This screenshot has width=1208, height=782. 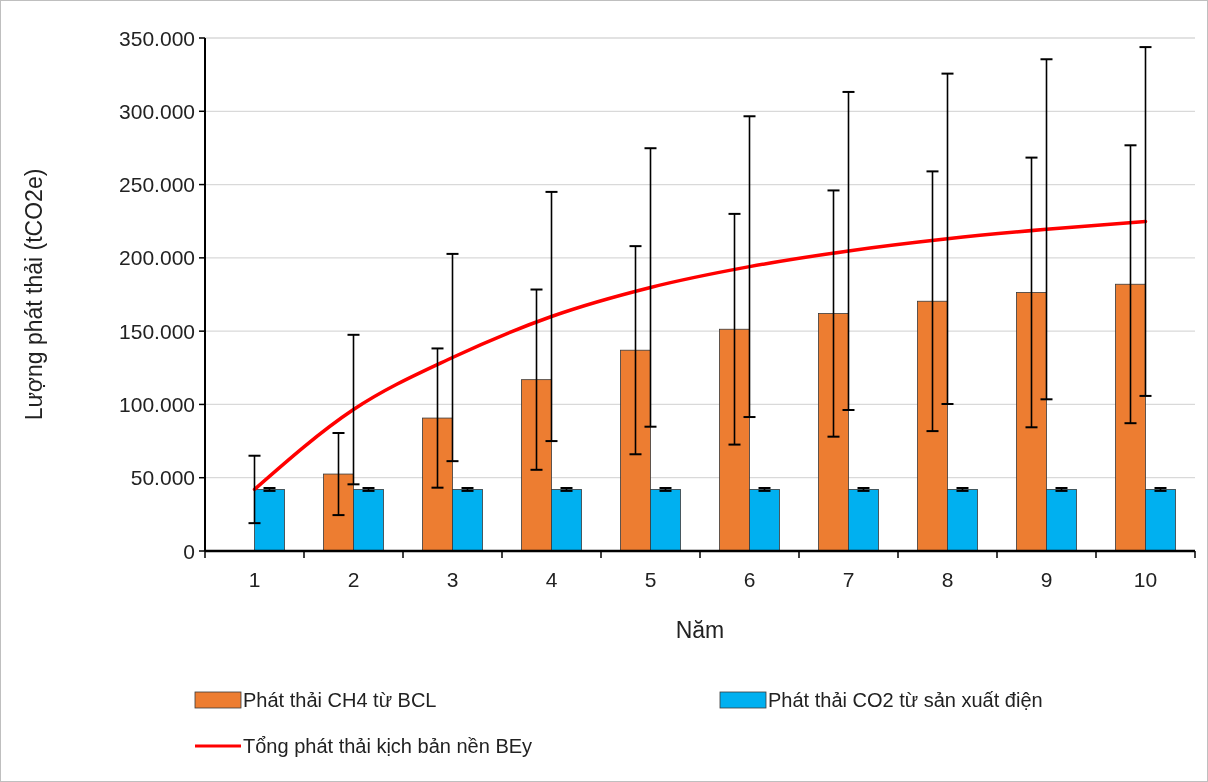 What do you see at coordinates (157, 404) in the screenshot?
I see `y-tick-label: 100.000` at bounding box center [157, 404].